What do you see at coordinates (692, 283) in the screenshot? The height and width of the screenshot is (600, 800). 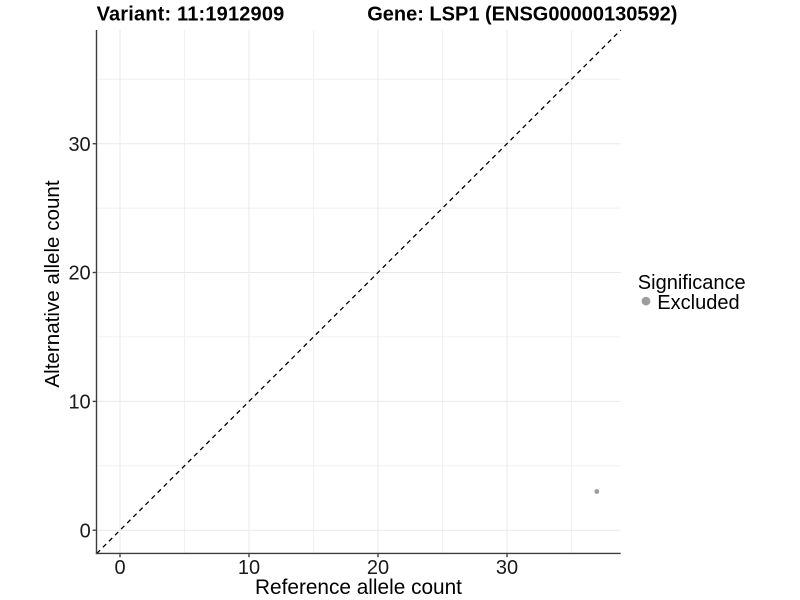 I see `svg-text: Significance` at bounding box center [692, 283].